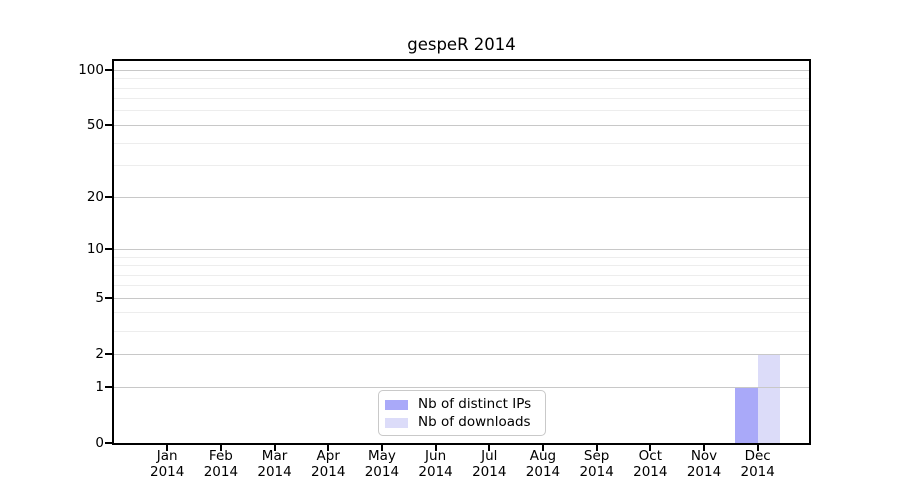 This screenshot has height=500, width=900. I want to click on x-tick-feb, so click(220, 448).